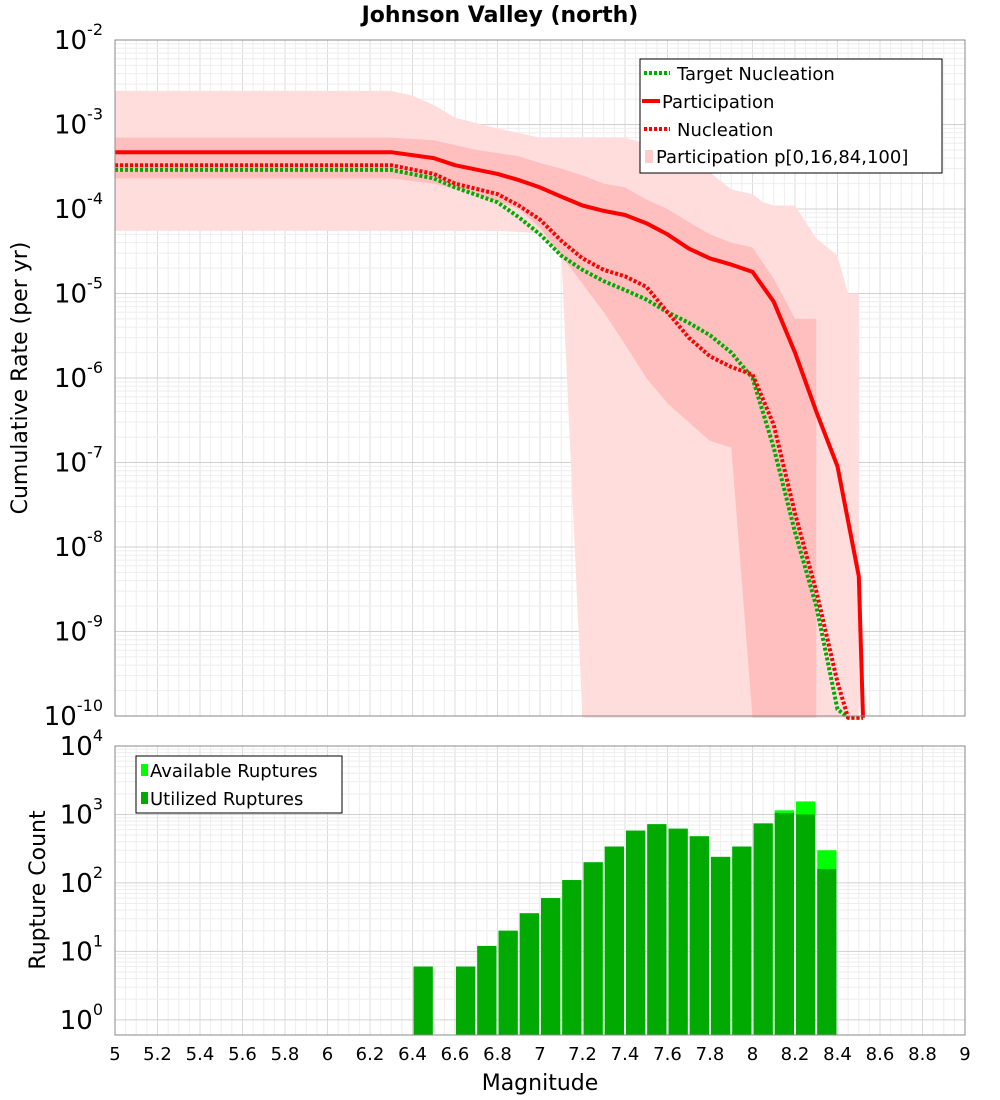 Image resolution: width=1000 pixels, height=1100 pixels. Describe the element at coordinates (242, 1054) in the screenshot. I see `x-tick-label: 5.6` at that location.